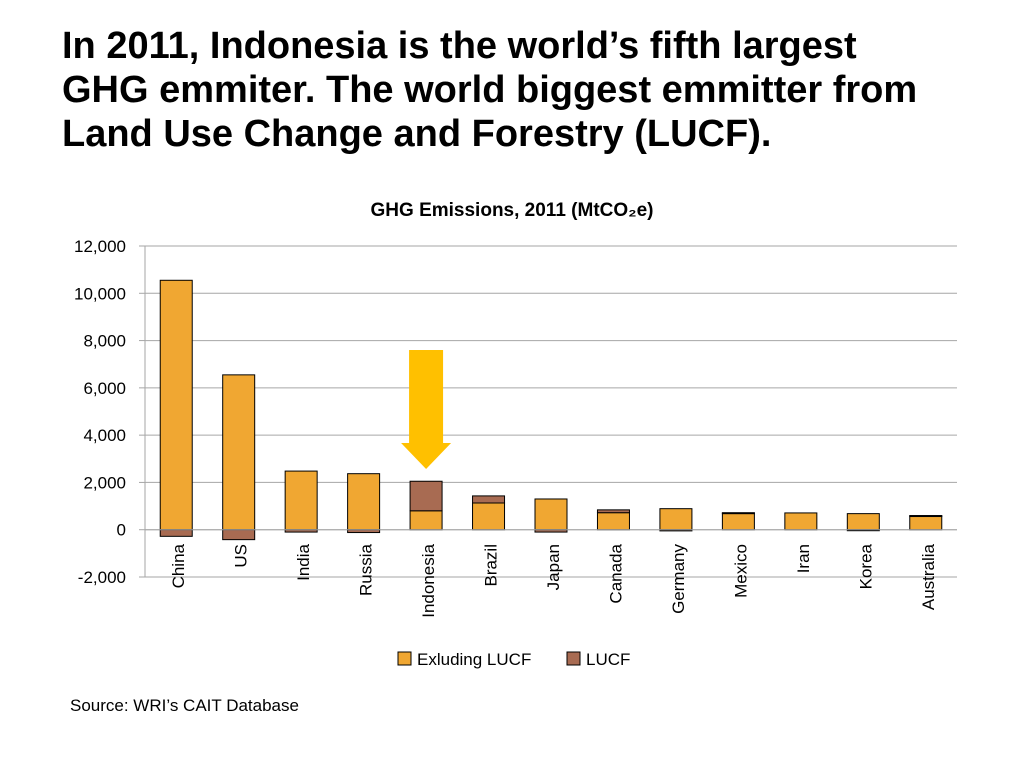 The image size is (1024, 768). What do you see at coordinates (573, 658) in the screenshot?
I see `legend-swatch-lucf` at bounding box center [573, 658].